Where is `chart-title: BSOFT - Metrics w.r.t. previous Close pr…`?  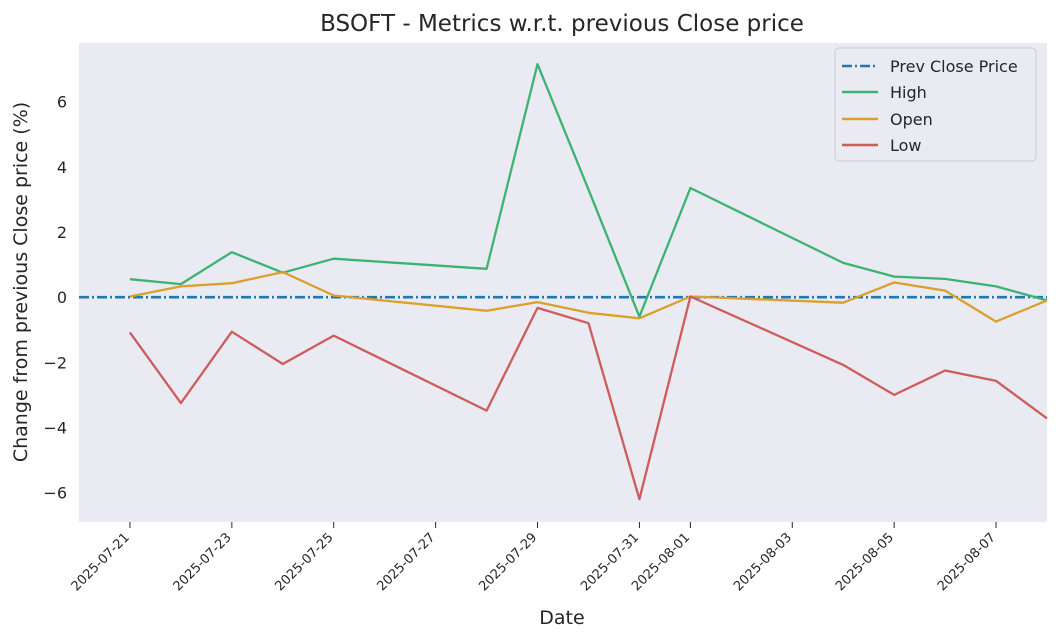
chart-title: BSOFT - Metrics w.r.t. previous Close pr… is located at coordinates (562, 24).